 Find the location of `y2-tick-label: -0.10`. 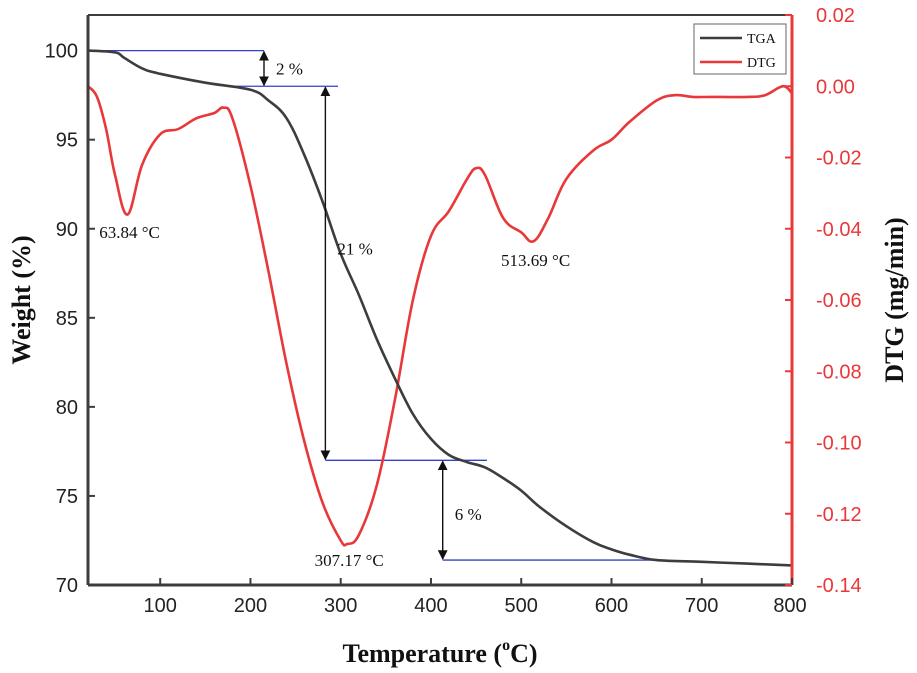

y2-tick-label: -0.10 is located at coordinates (839, 444).